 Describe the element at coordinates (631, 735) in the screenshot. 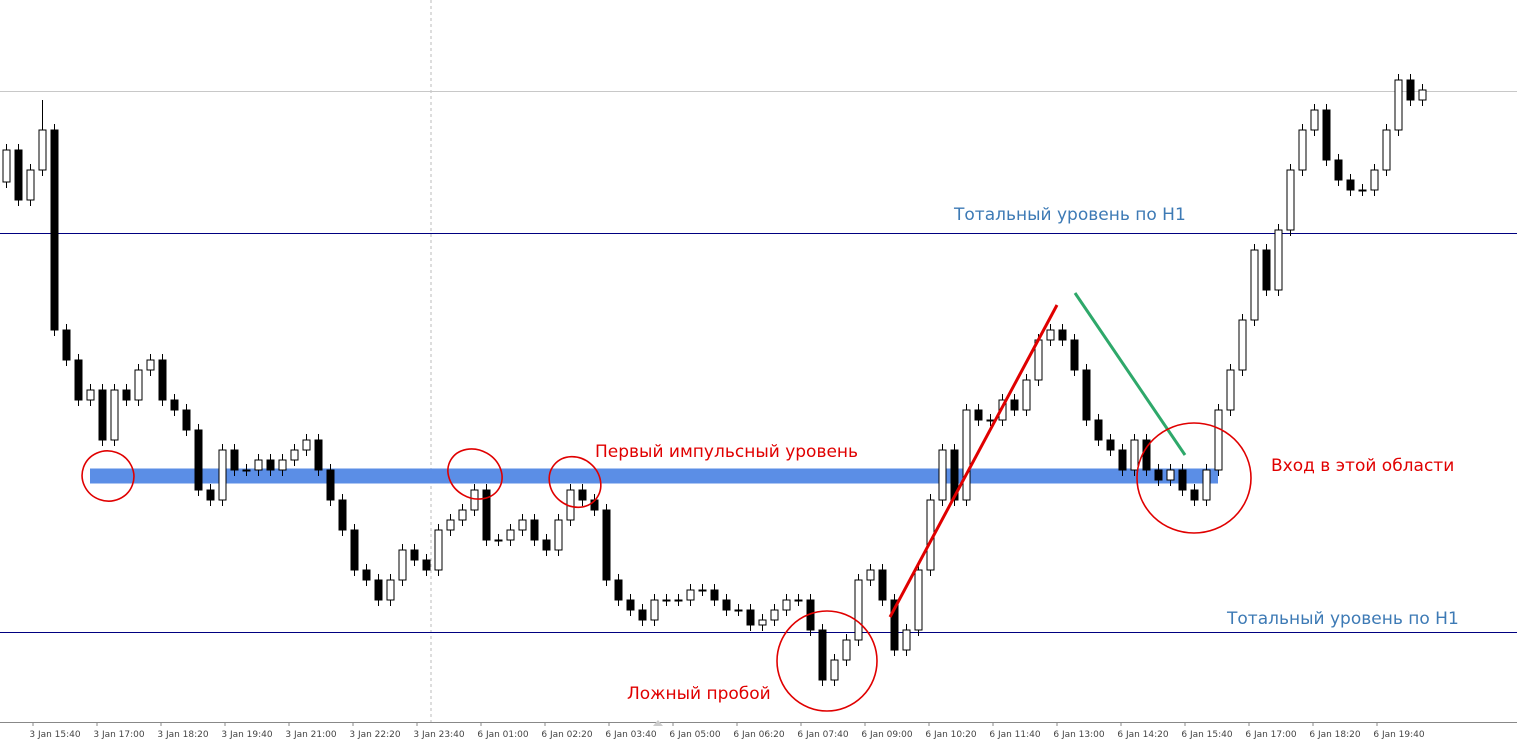

I see `x-tick-label: 6 Jan 03:40` at that location.